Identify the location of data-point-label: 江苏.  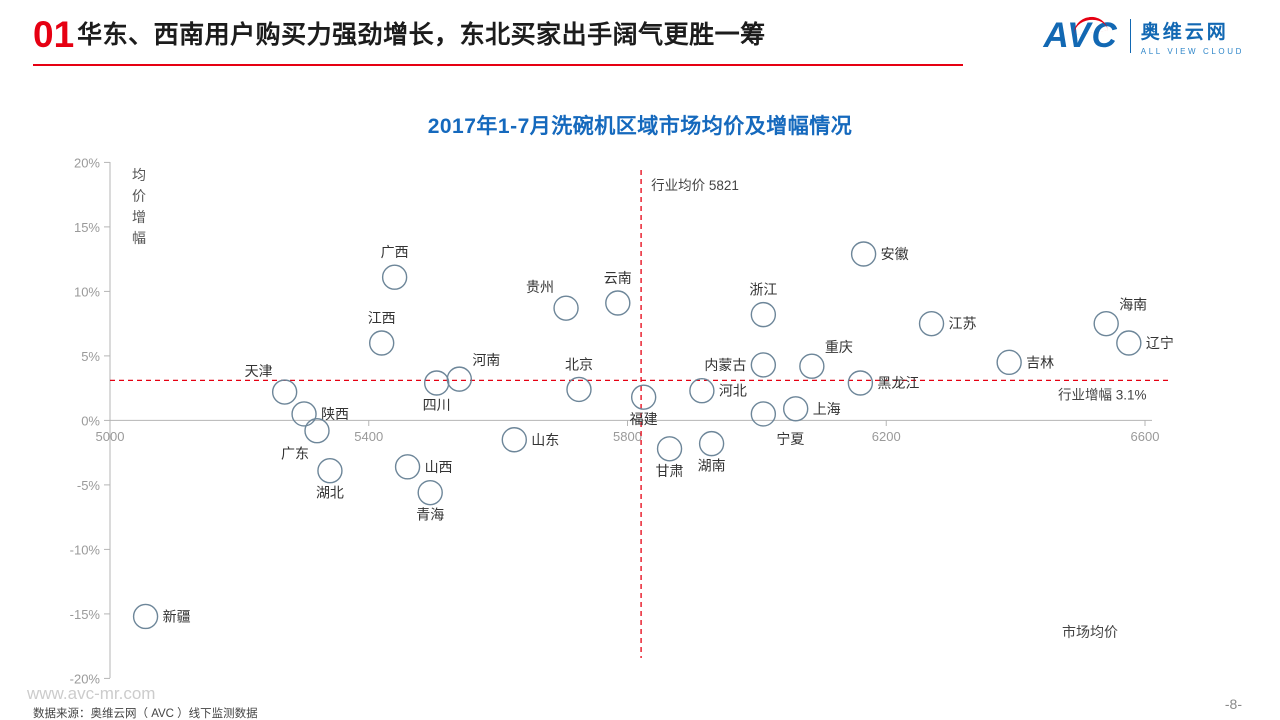
(963, 324).